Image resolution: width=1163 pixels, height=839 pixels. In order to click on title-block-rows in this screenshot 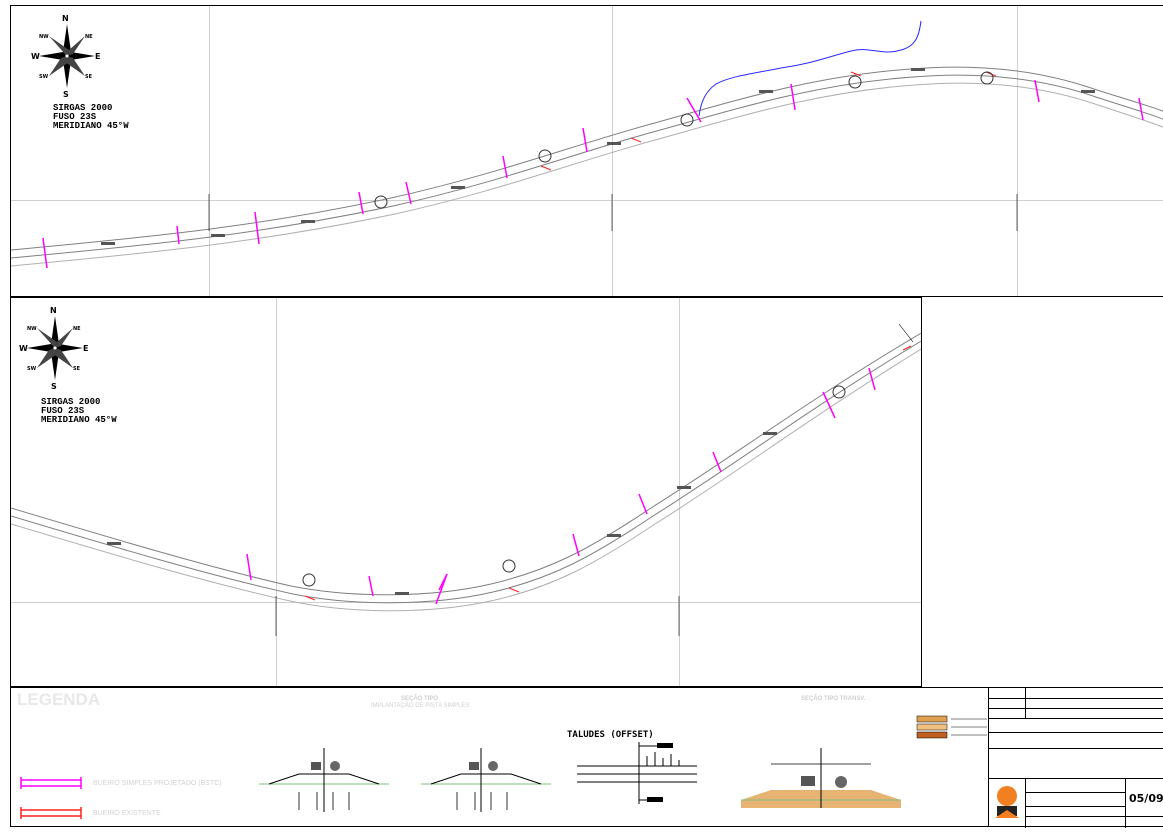, I will do `click(1076, 711)`.